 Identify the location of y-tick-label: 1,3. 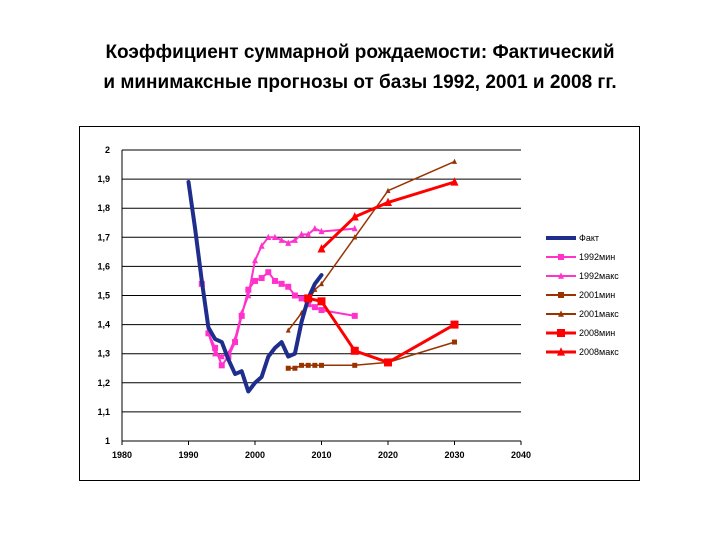
(103, 354).